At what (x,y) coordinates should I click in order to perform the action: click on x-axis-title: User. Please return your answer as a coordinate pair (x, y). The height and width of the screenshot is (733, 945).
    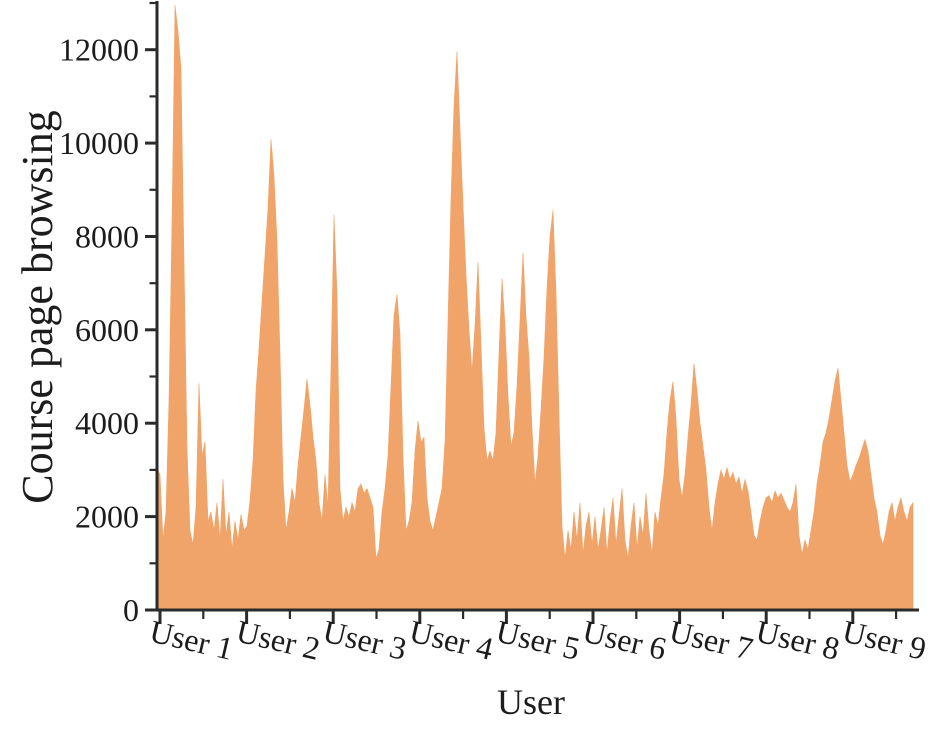
    Looking at the image, I should click on (531, 702).